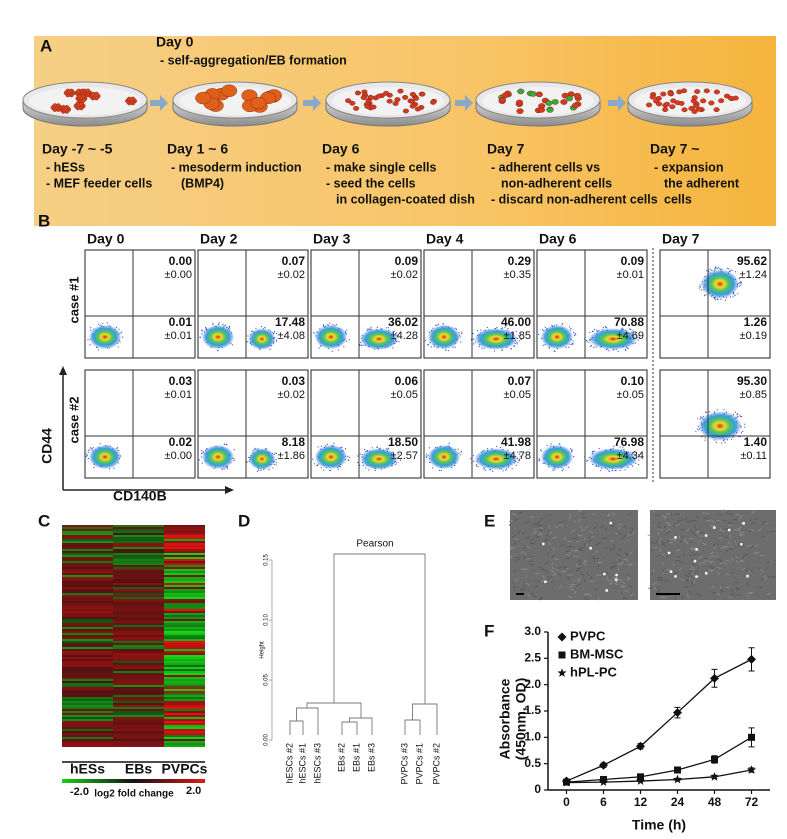 The height and width of the screenshot is (839, 787). I want to click on leaf-label: EBs #3, so click(371, 757).